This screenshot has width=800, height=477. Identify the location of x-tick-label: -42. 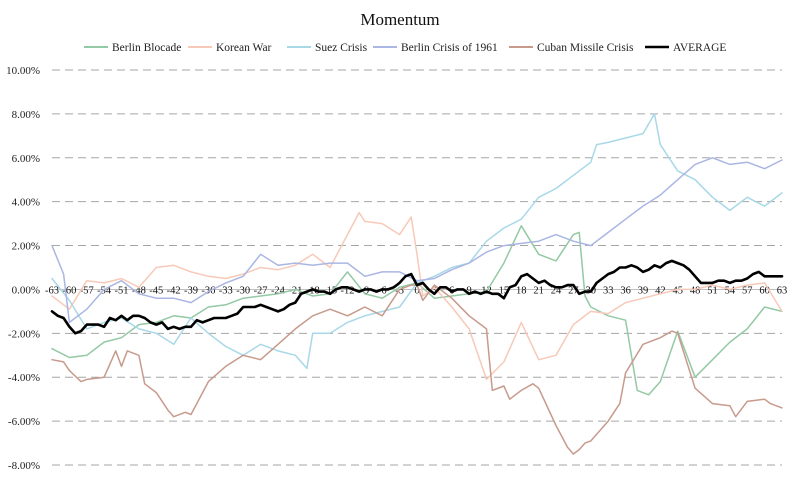
(174, 290).